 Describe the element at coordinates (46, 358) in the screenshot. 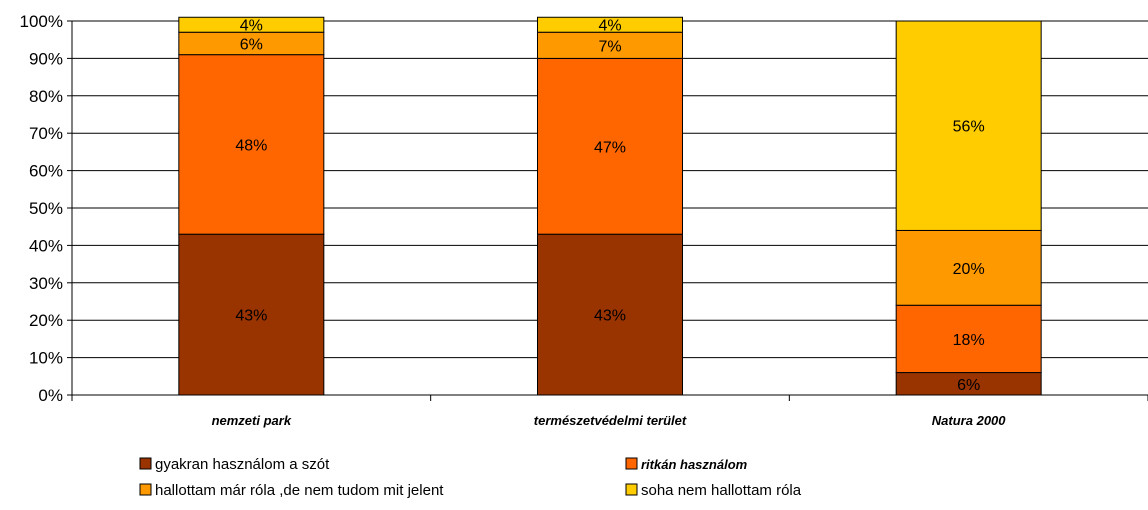

I see `y-tick-label: 10%` at that location.